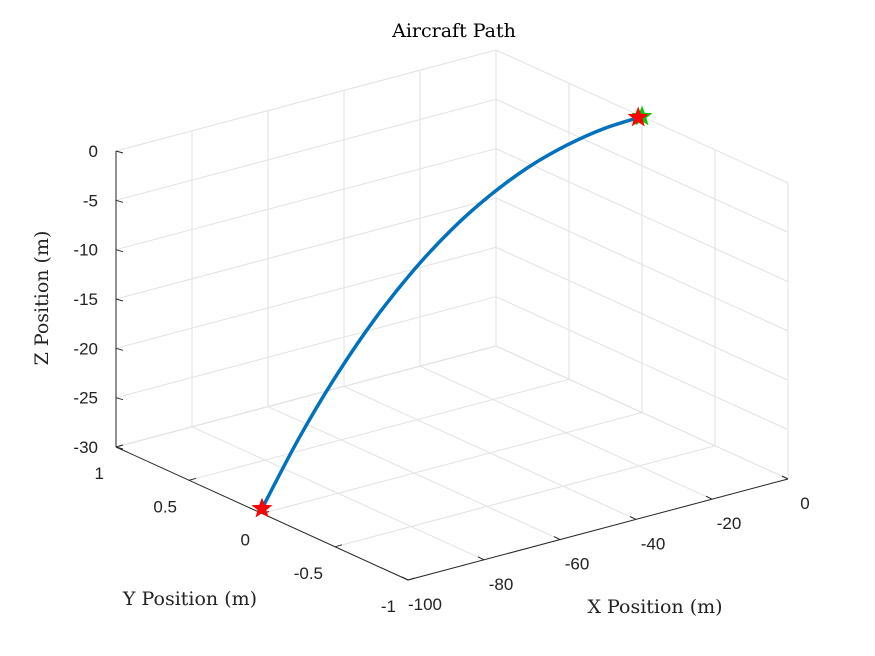  Describe the element at coordinates (245, 540) in the screenshot. I see `y-tick-label: 0` at that location.